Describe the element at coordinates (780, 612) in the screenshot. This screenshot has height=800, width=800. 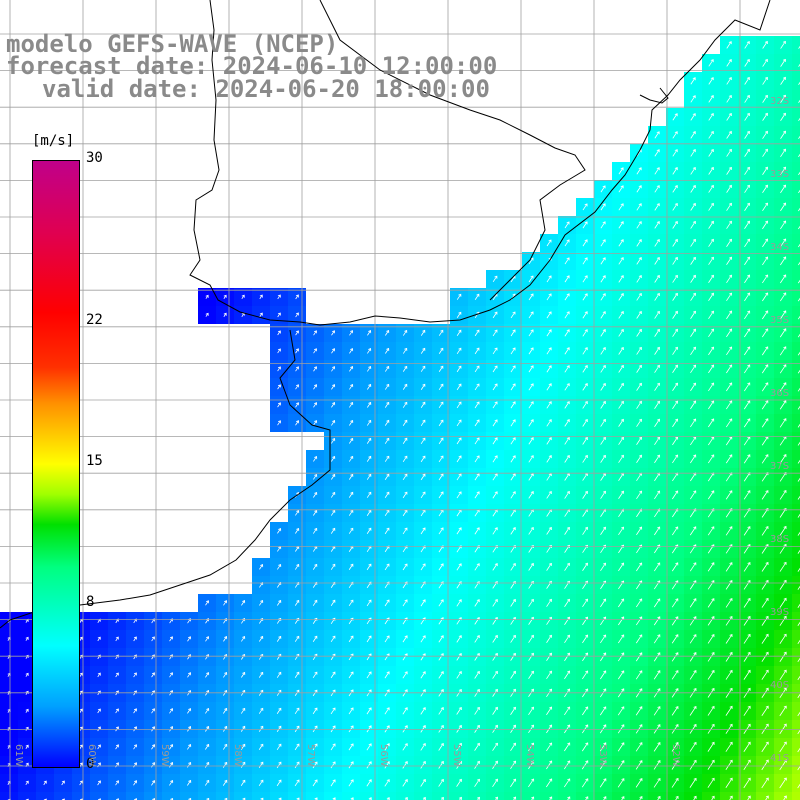
I see `latitude-label: 39S` at that location.